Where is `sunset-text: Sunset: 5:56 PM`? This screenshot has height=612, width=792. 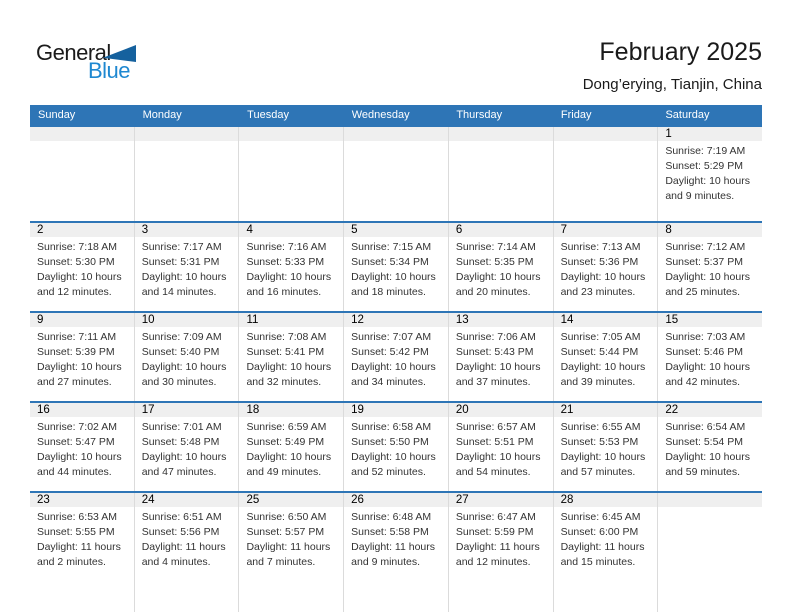
sunset-text: Sunset: 5:56 PM is located at coordinates (180, 532).